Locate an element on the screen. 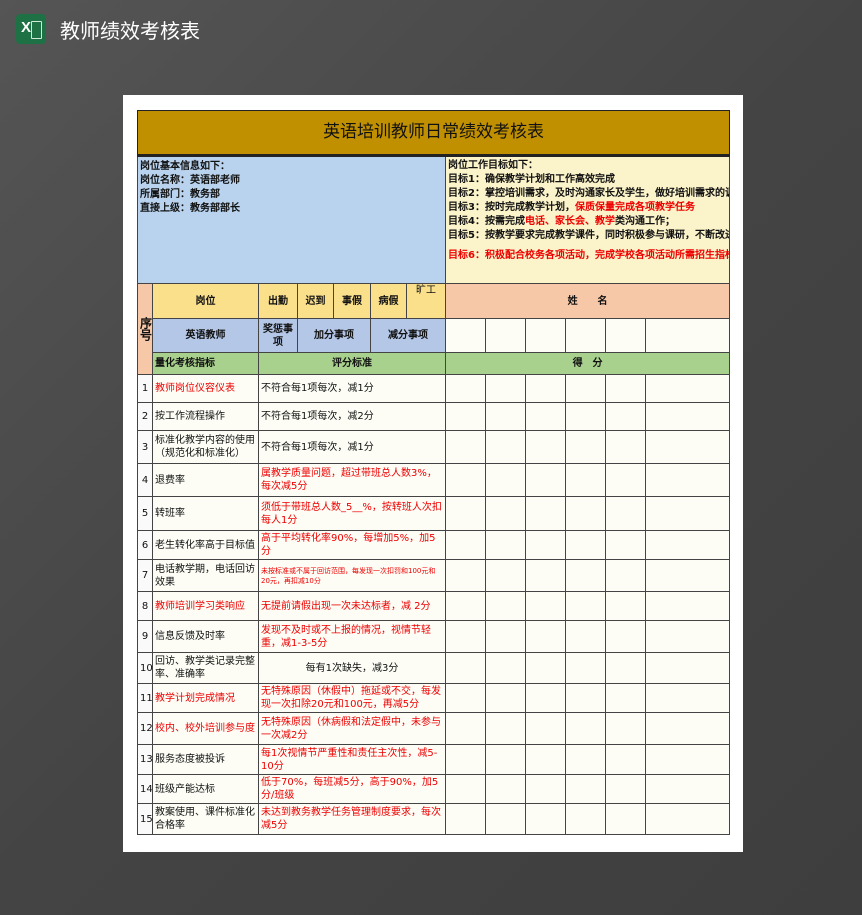  criteria-cell: 发现不及时或不上报的情况，视情节轻重，减1-3-5分 is located at coordinates (352, 636).